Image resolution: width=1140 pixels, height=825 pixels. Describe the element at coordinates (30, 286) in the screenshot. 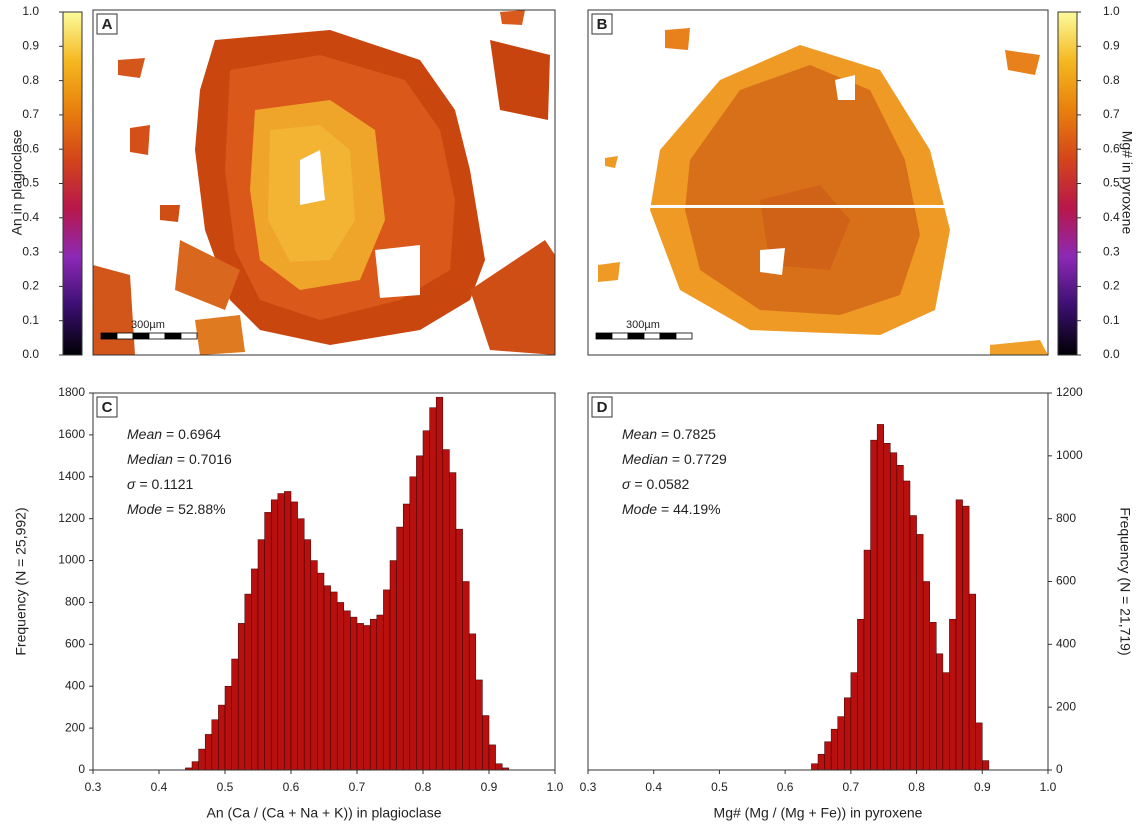

I see `colorbar-tick-label: 0.2` at that location.